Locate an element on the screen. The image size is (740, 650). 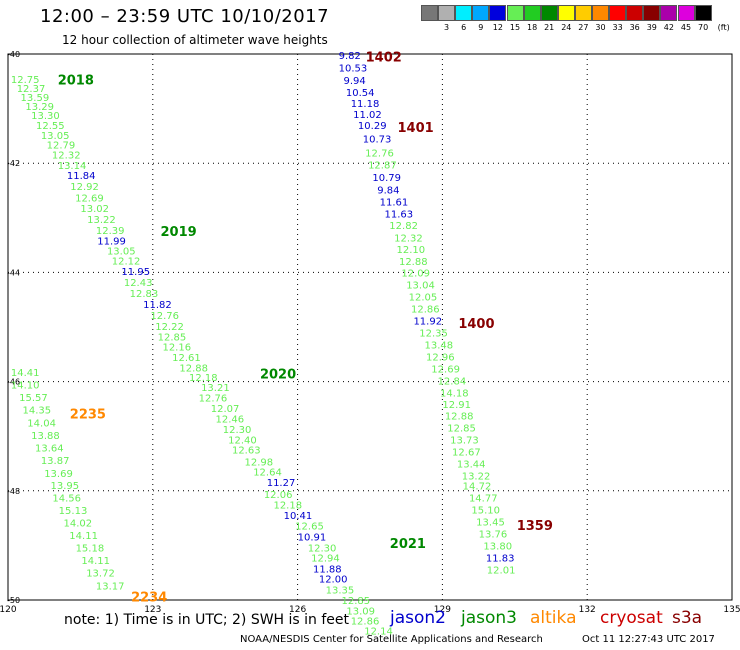
swh-data-point: 12.32 is located at coordinates (408, 238).